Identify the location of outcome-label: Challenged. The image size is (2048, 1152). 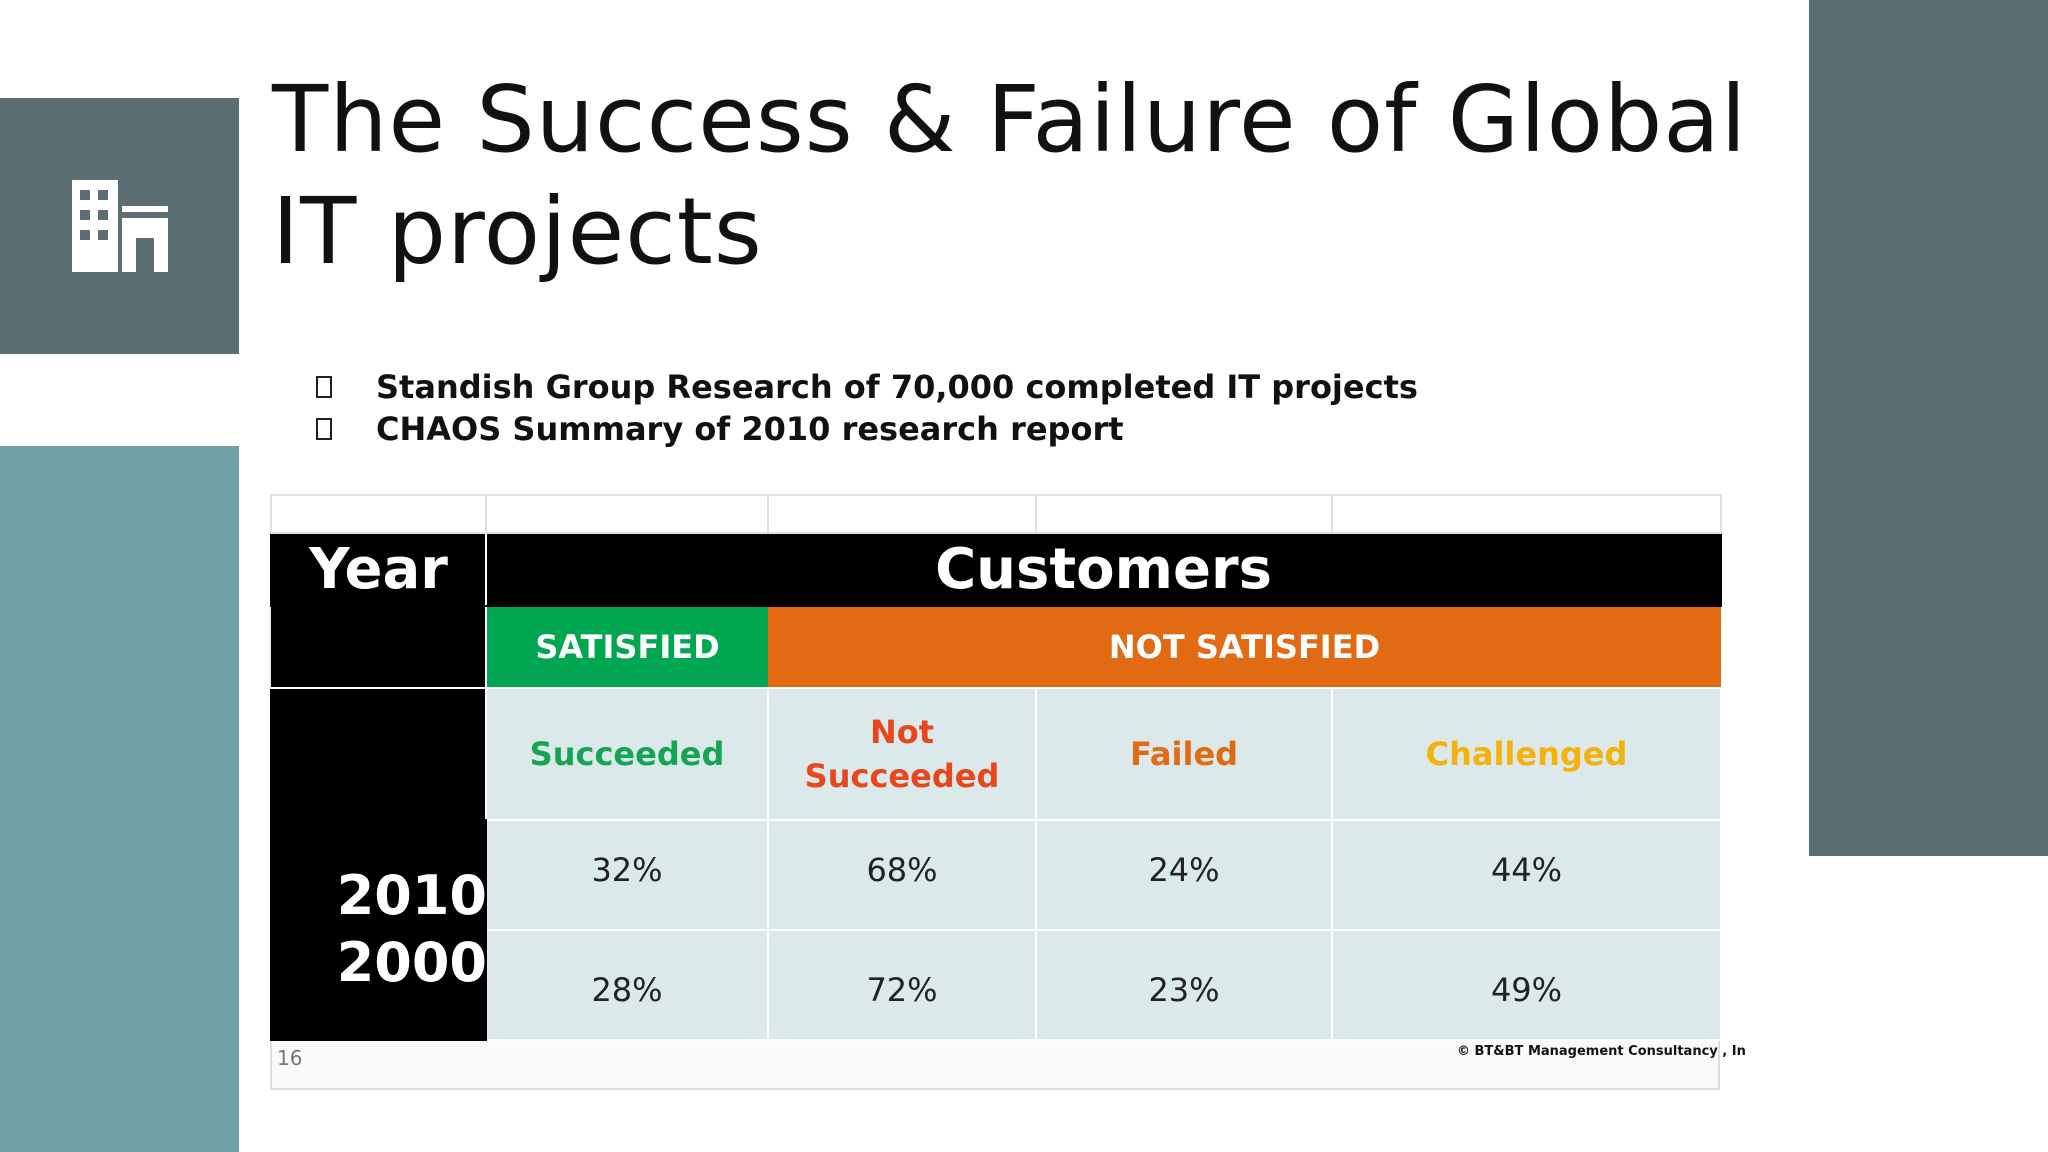
(1526, 754).